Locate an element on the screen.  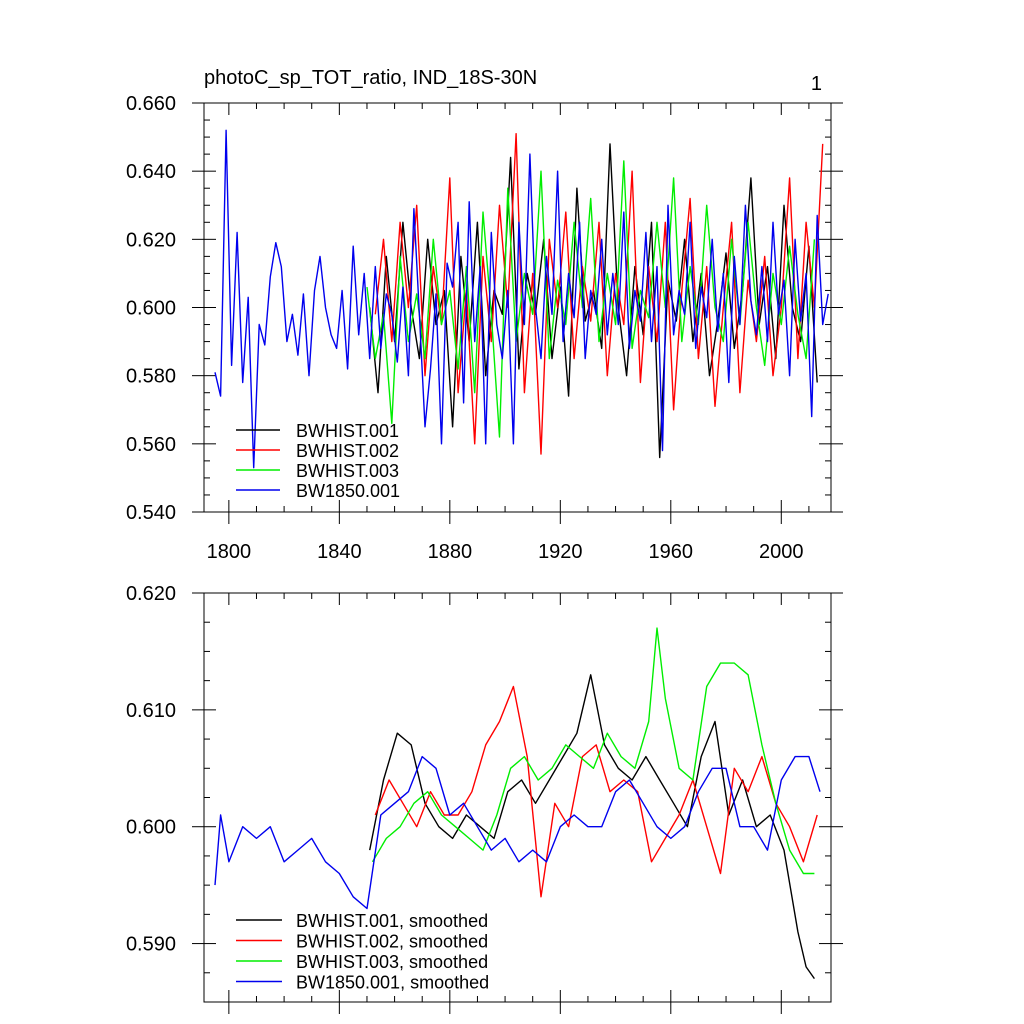
x-tick-label: 1920 is located at coordinates (560, 552).